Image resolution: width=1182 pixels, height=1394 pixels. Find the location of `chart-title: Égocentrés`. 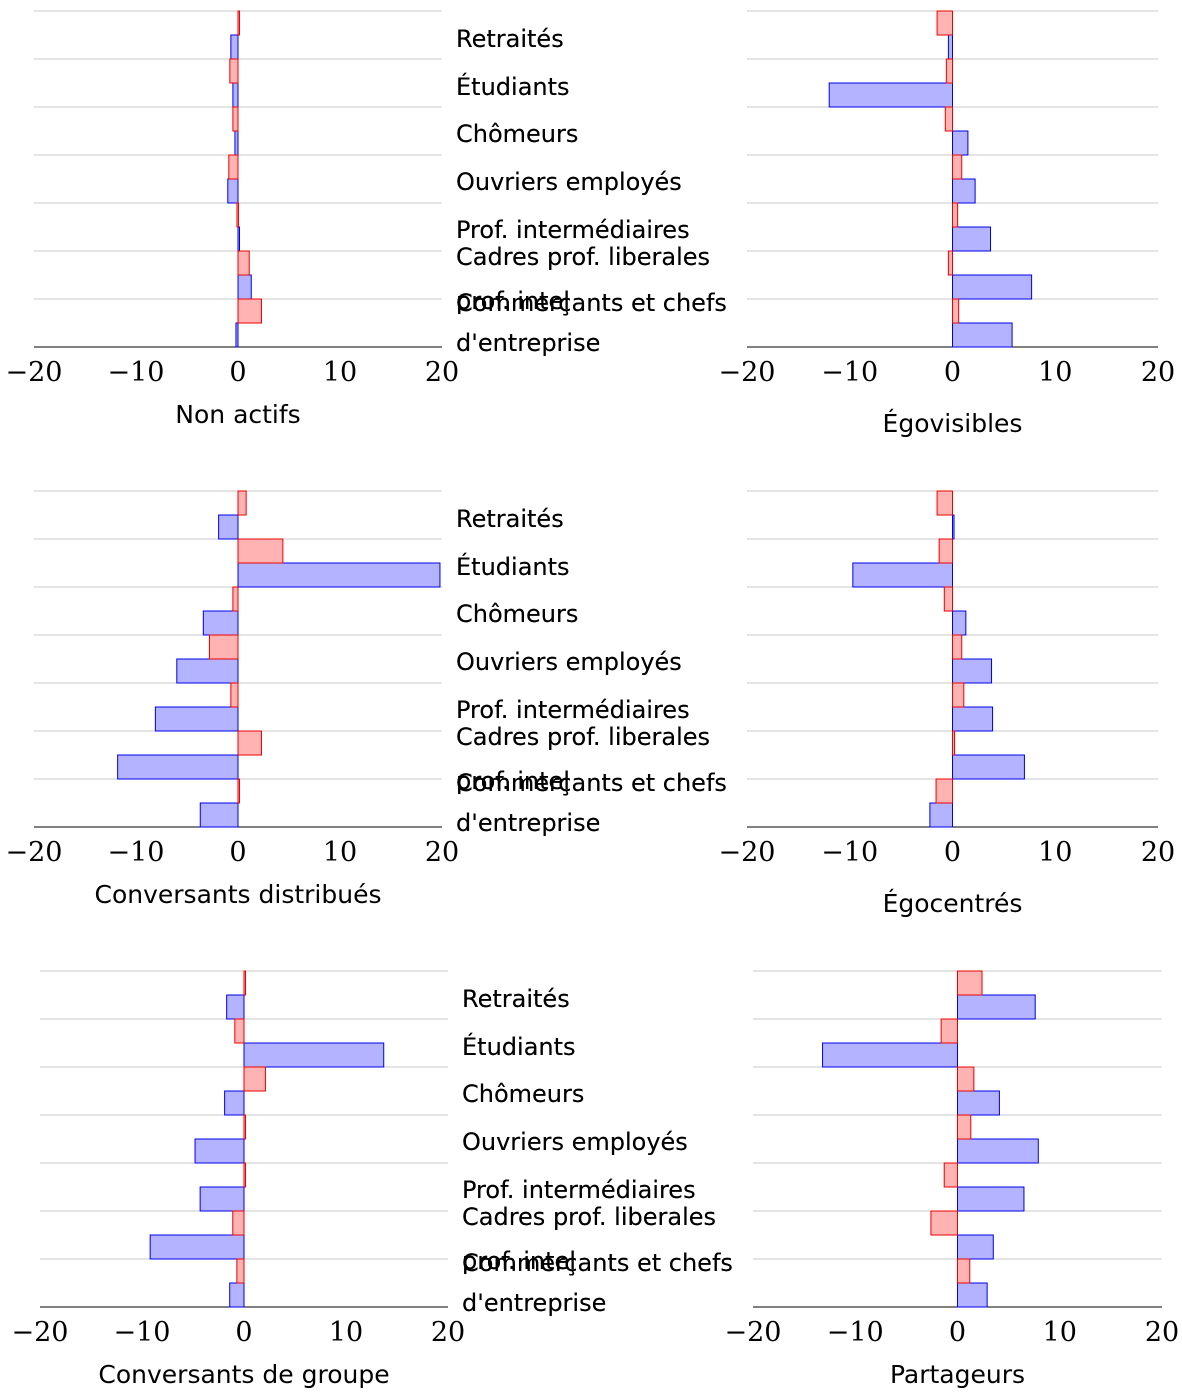

chart-title: Égocentrés is located at coordinates (953, 903).